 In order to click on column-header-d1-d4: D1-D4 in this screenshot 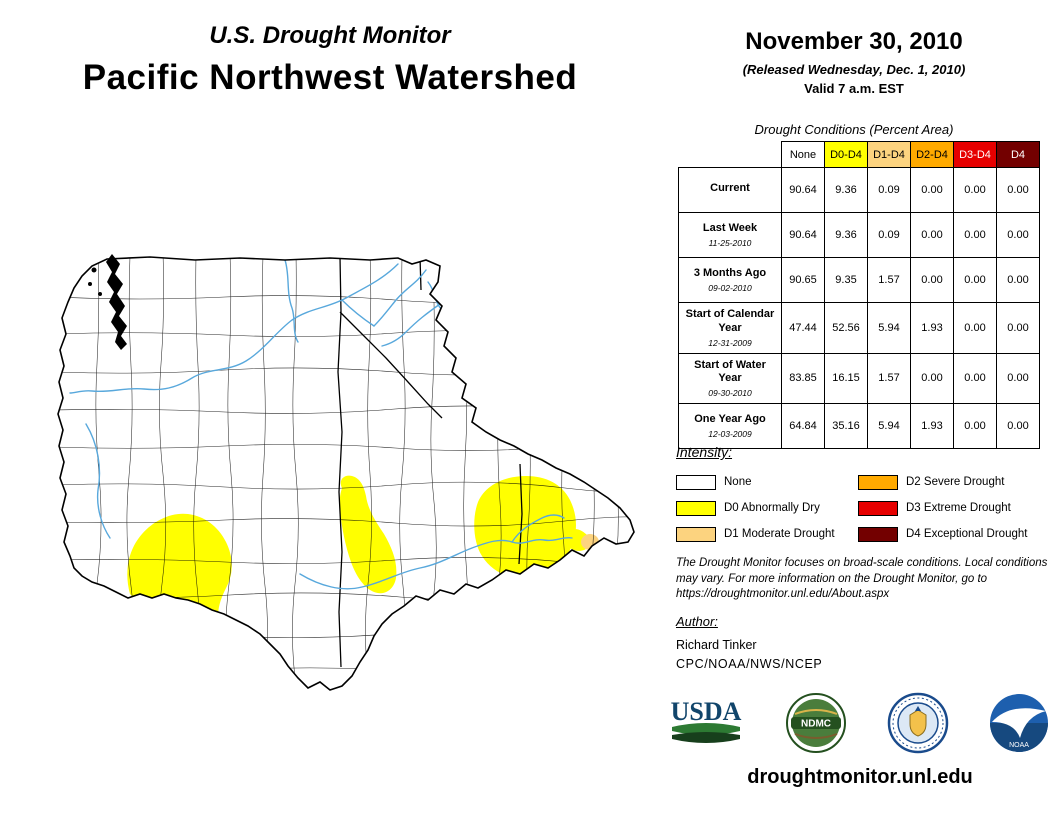, I will do `click(889, 154)`.